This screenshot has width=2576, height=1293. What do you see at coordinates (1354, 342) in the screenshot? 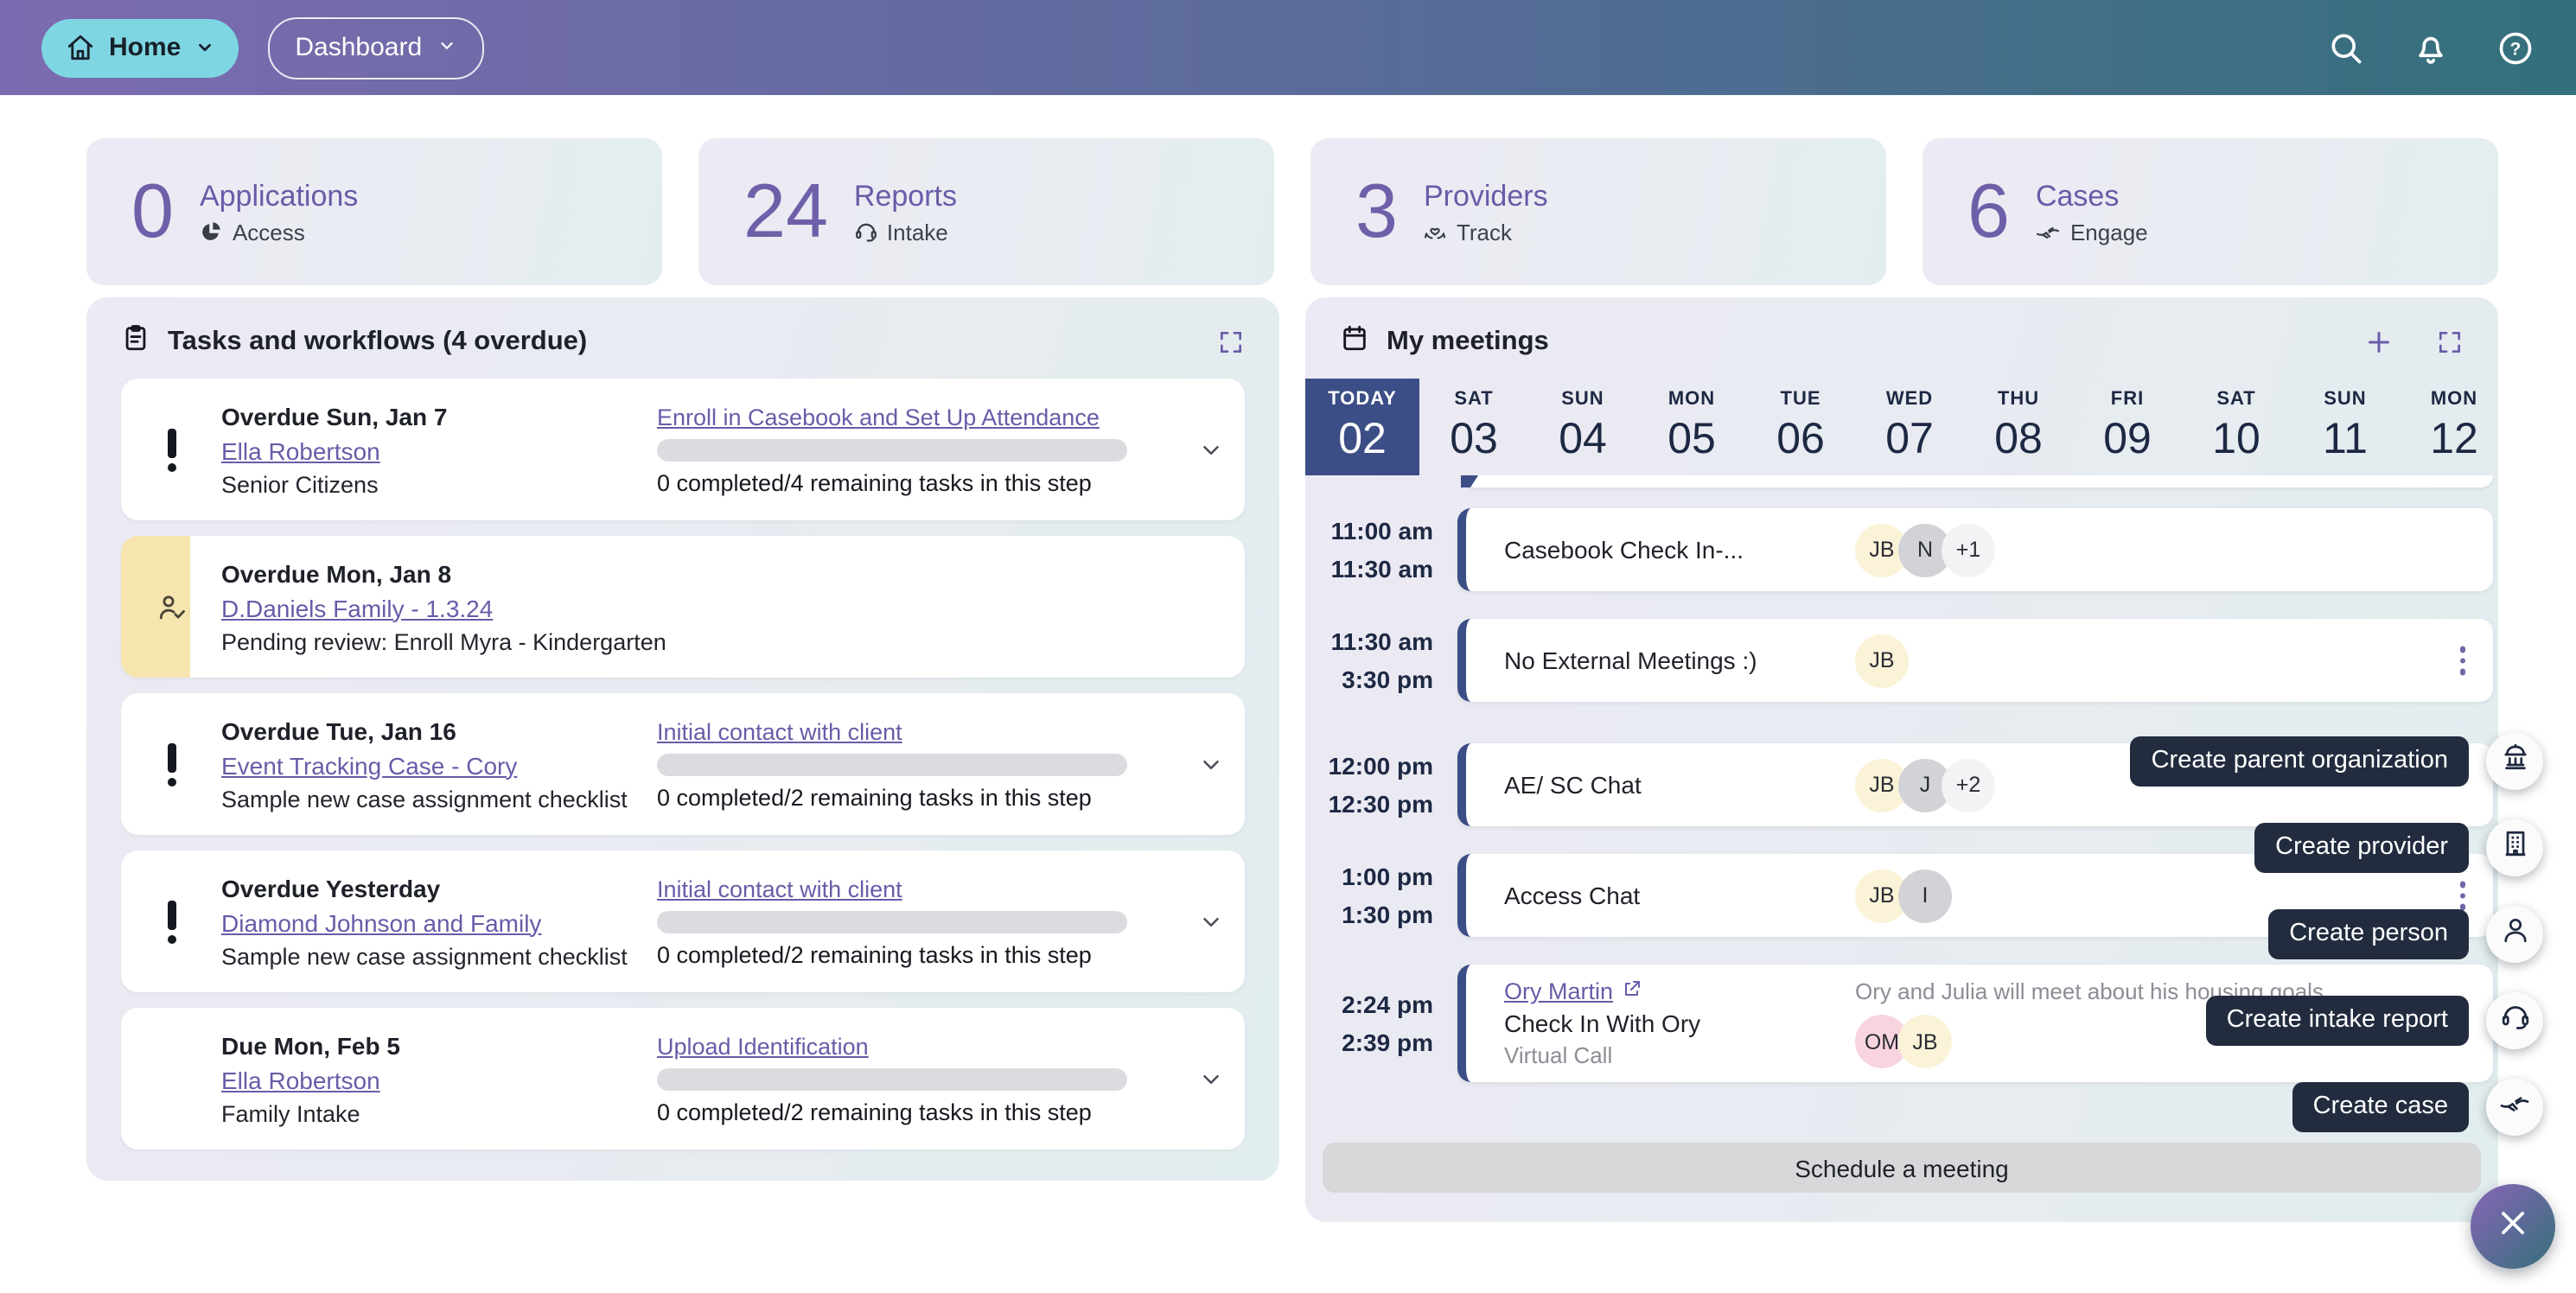
I see `calendar-icon` at bounding box center [1354, 342].